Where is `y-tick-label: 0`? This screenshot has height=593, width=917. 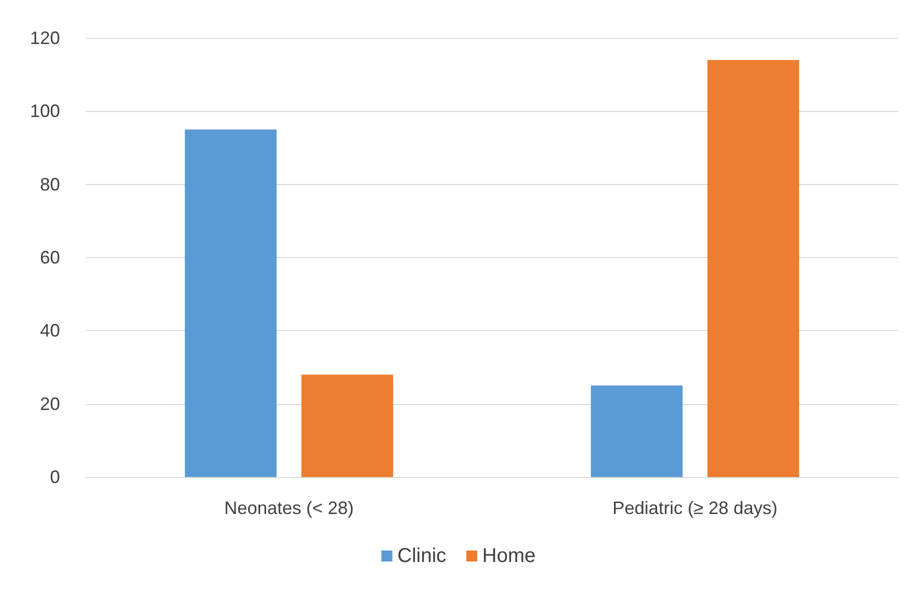 y-tick-label: 0 is located at coordinates (55, 477).